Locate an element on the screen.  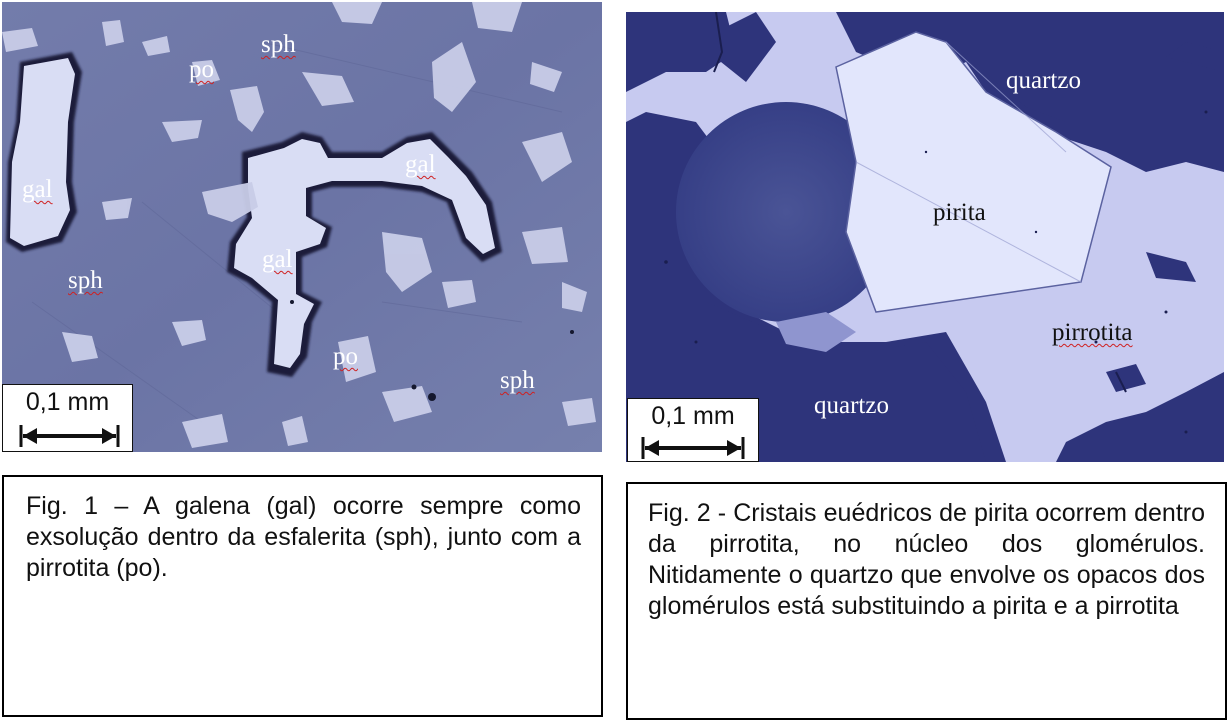
scale-bar-figure-2: 0,1 mm is located at coordinates (693, 430).